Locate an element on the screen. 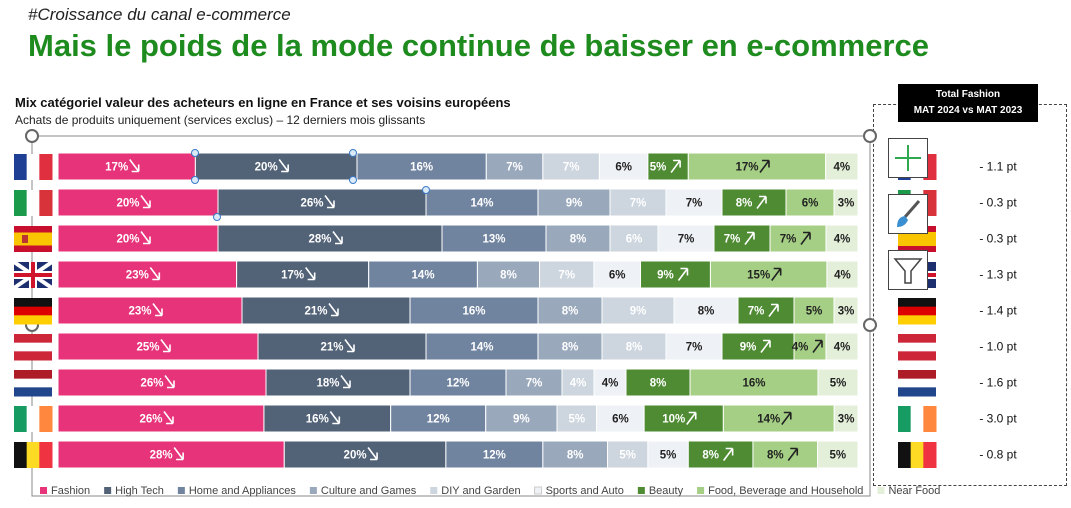 The width and height of the screenshot is (1071, 508). data-label-sports-and-auto-austria: 7% is located at coordinates (694, 348).